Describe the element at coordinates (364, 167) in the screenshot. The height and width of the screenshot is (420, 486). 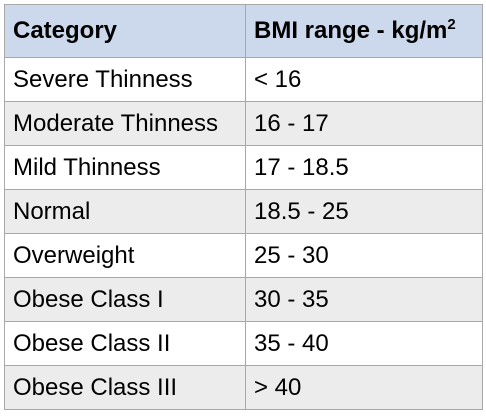
I see `cell-bmi-range: 17 - 18.5` at that location.